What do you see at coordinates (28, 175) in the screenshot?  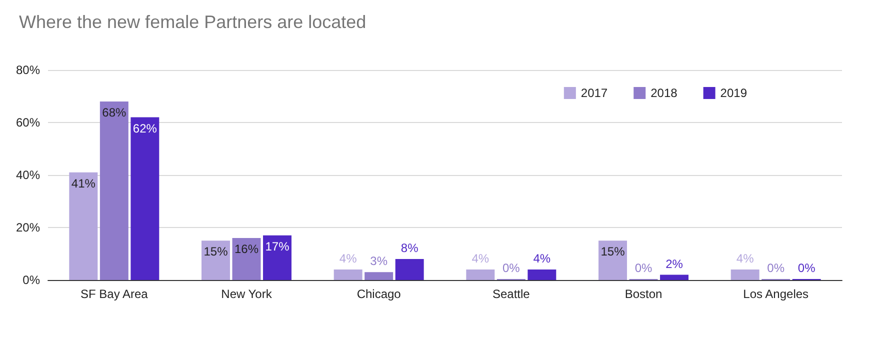 I see `y-tick-label: 40%` at bounding box center [28, 175].